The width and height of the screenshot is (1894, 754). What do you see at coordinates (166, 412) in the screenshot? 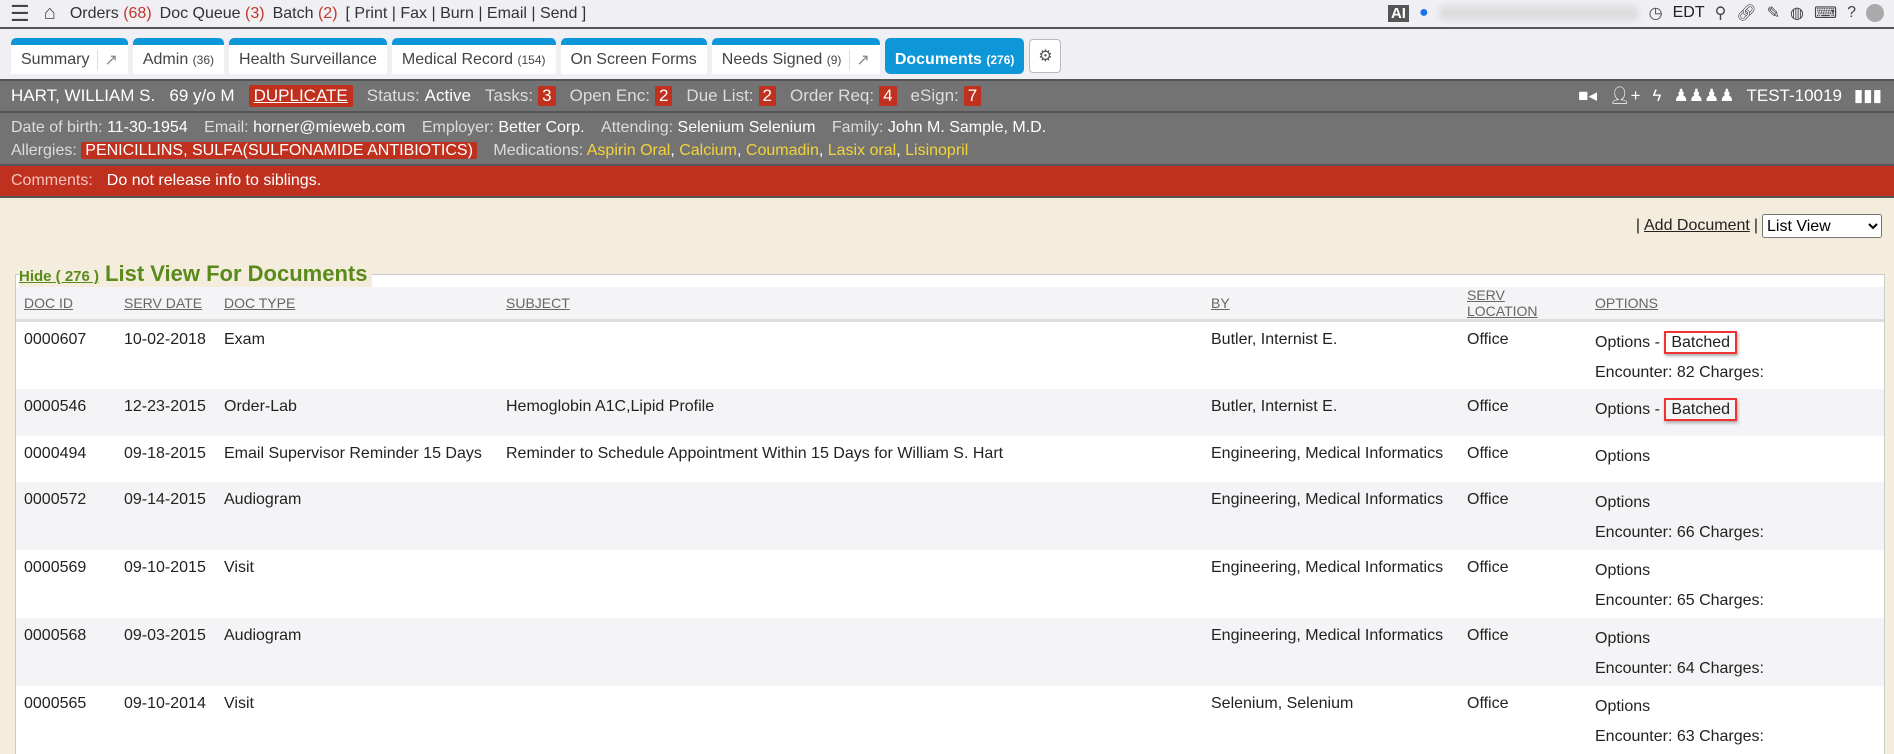
I see `serv-date-cell: 12-23-2015` at bounding box center [166, 412].